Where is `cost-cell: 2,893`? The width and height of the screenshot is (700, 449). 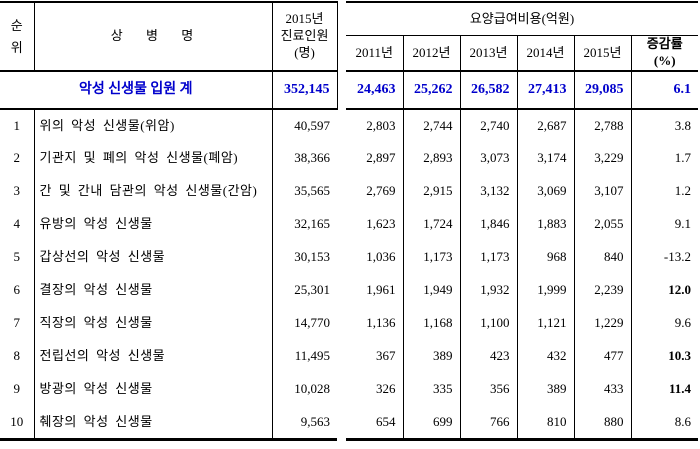
cost-cell: 2,893 is located at coordinates (431, 158).